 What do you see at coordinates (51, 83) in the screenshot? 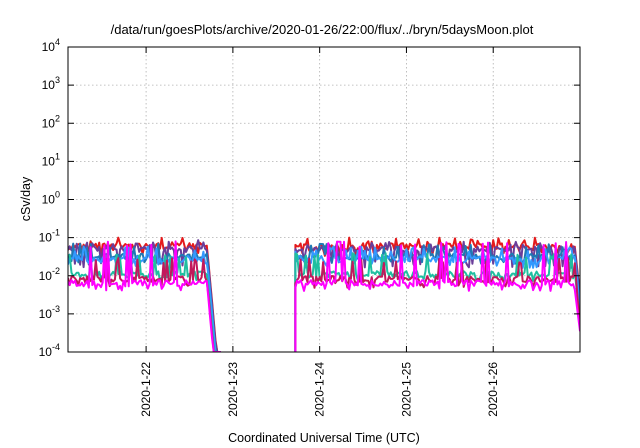
I see `y-tick-label: 10³` at bounding box center [51, 83].